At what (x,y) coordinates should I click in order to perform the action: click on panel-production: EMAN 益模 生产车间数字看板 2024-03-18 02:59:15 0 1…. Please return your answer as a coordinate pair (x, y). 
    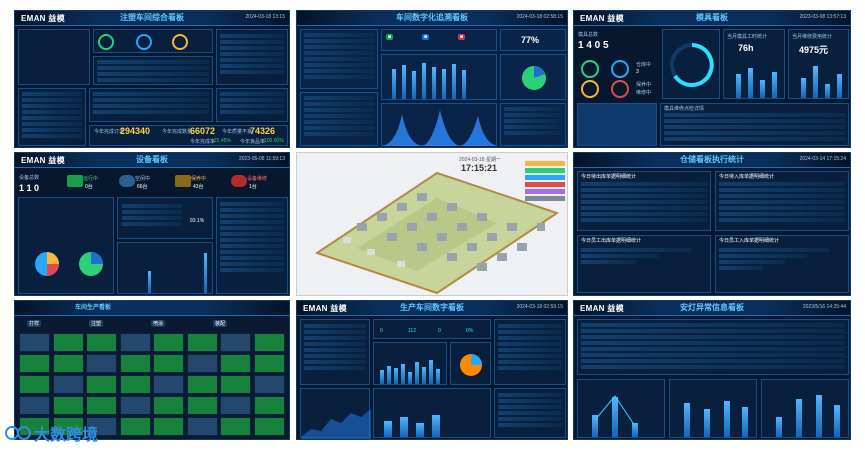
    Looking at the image, I should click on (432, 370).